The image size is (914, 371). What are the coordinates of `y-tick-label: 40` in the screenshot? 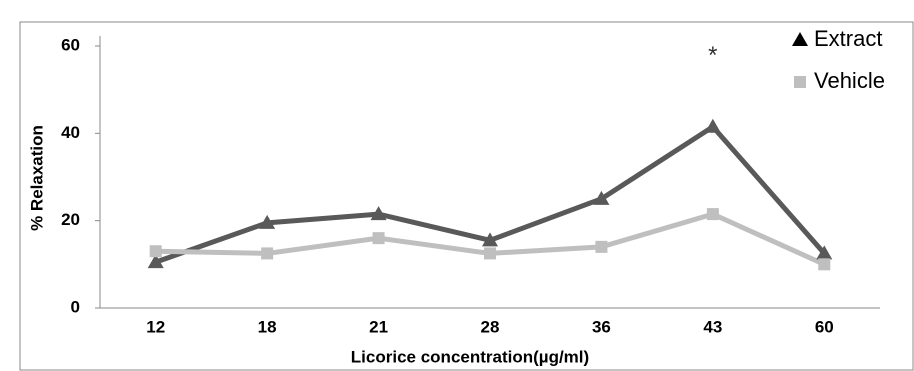 It's located at (70, 132).